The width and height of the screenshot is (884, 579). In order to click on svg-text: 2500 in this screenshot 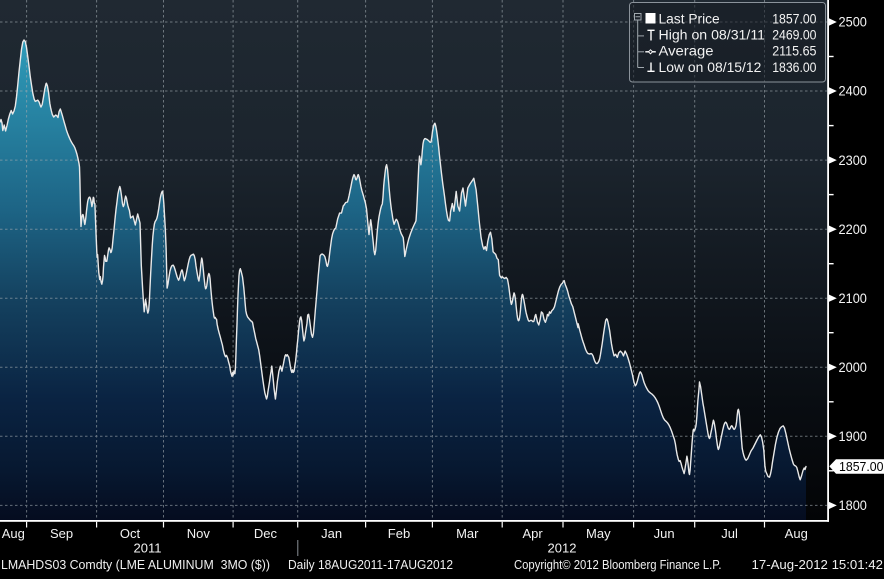, I will do `click(853, 22)`.